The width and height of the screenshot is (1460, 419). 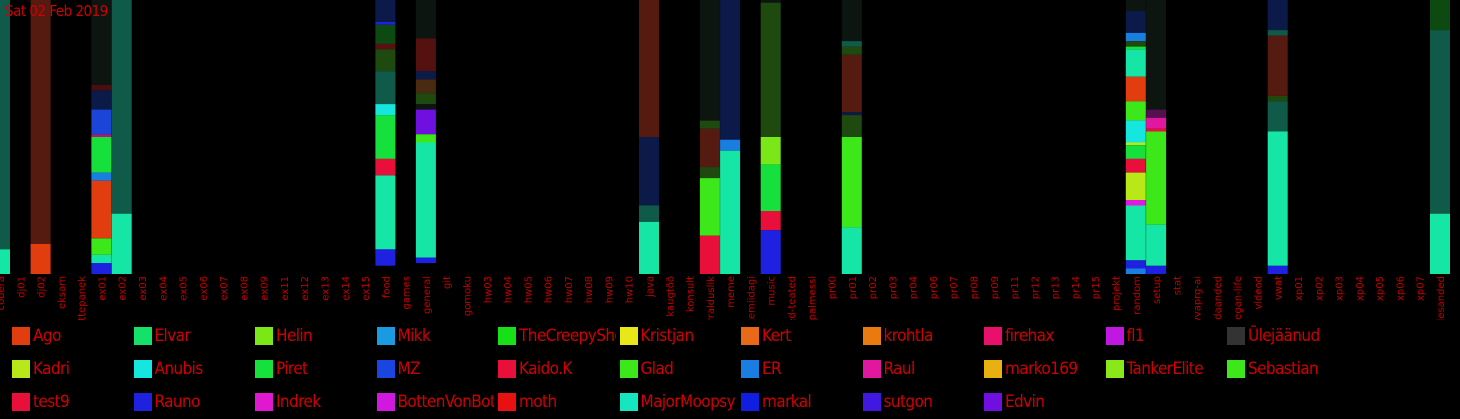 What do you see at coordinates (51, 369) in the screenshot?
I see `legend-label: Kadri` at bounding box center [51, 369].